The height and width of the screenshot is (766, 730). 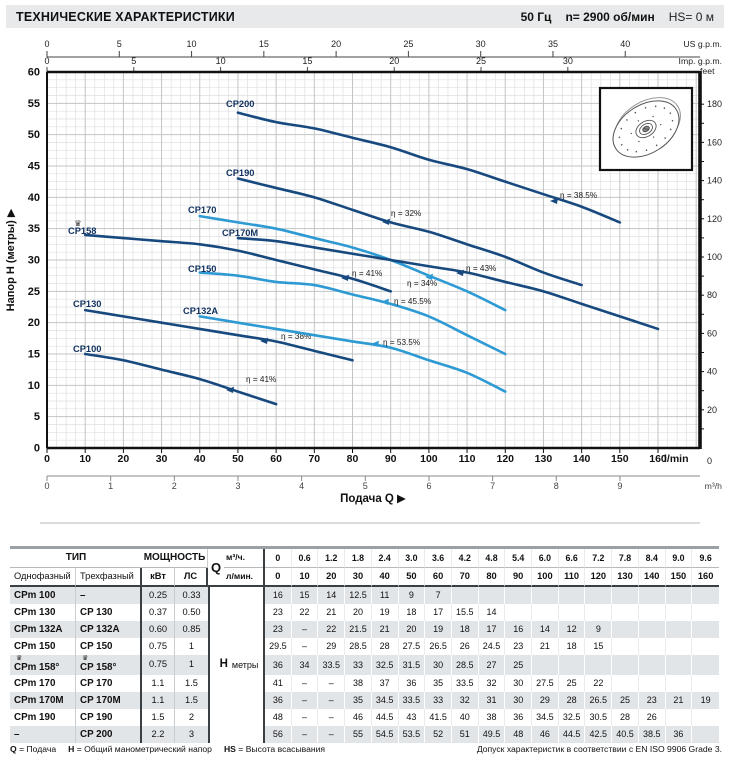 I want to click on hdr-m3h-value: 6.0, so click(x=545, y=558).